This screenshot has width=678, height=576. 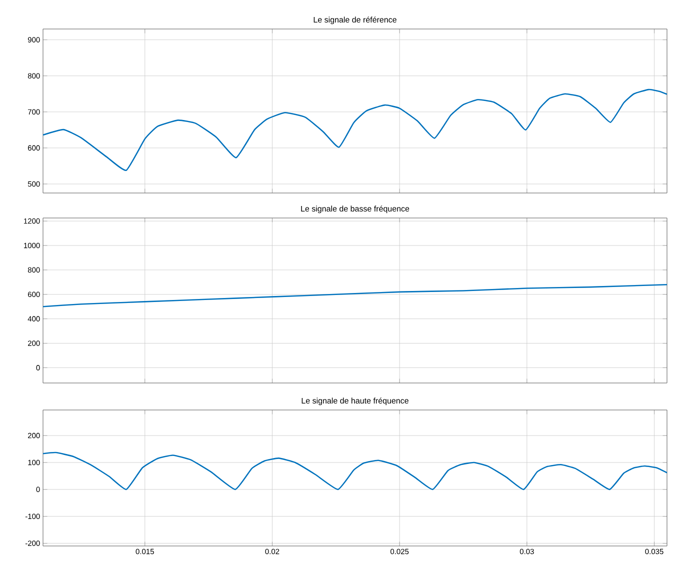 I want to click on chart-title: Le signale de basse fréquence, so click(x=355, y=210).